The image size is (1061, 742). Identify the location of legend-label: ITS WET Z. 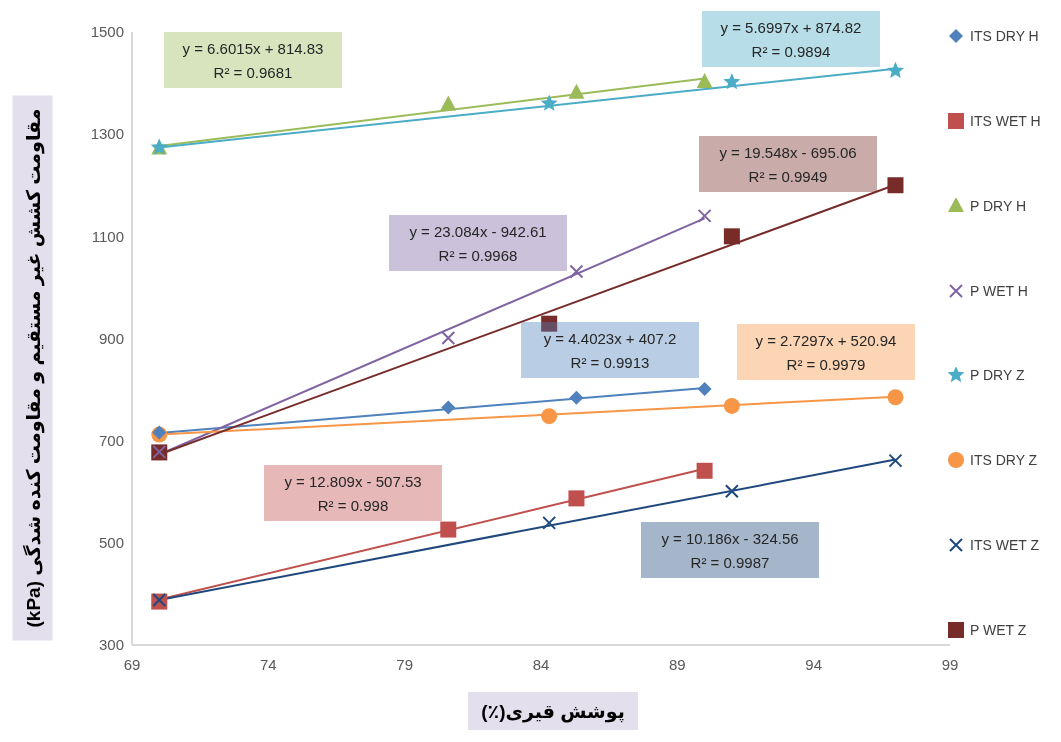
(1004, 545).